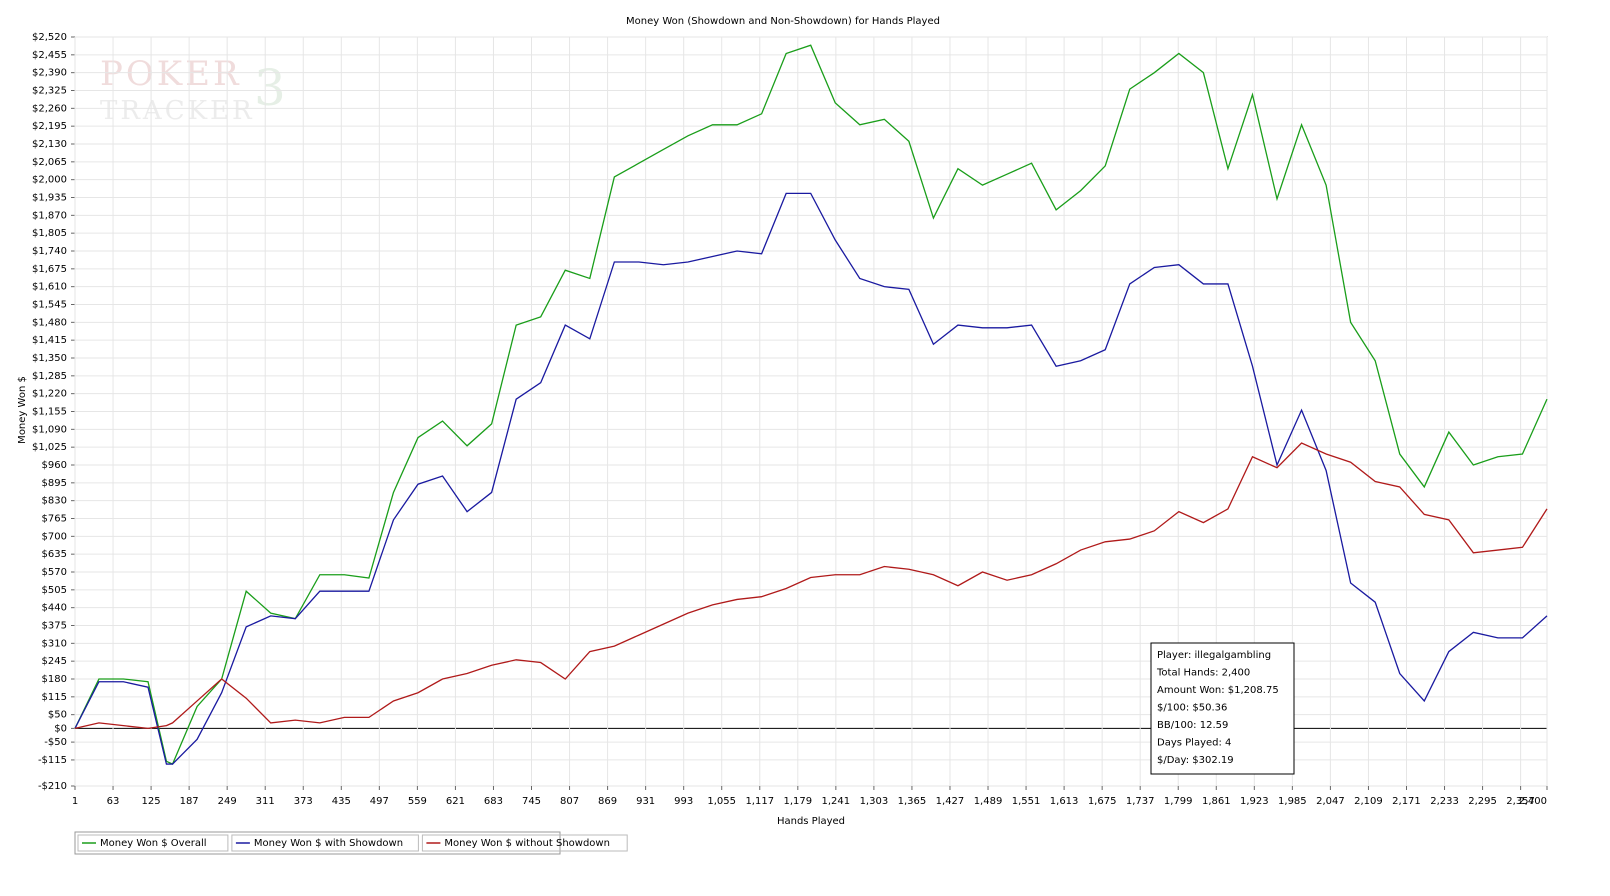  Describe the element at coordinates (303, 801) in the screenshot. I see `x-tick-label: 373` at that location.